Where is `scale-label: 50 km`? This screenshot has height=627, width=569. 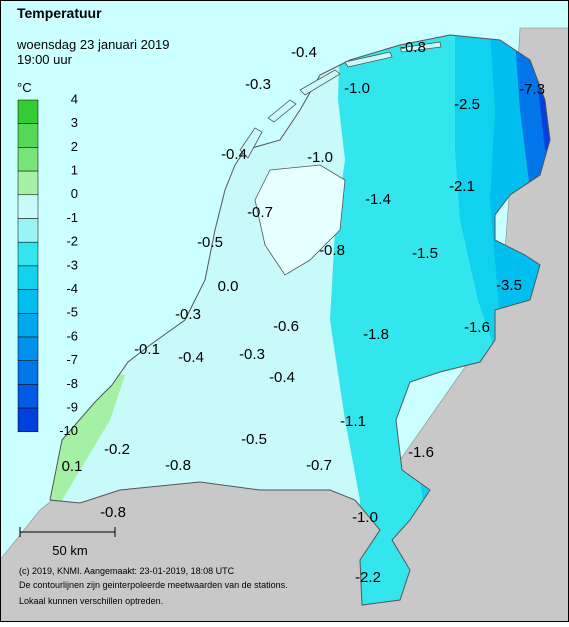
scale-label: 50 km is located at coordinates (69, 550).